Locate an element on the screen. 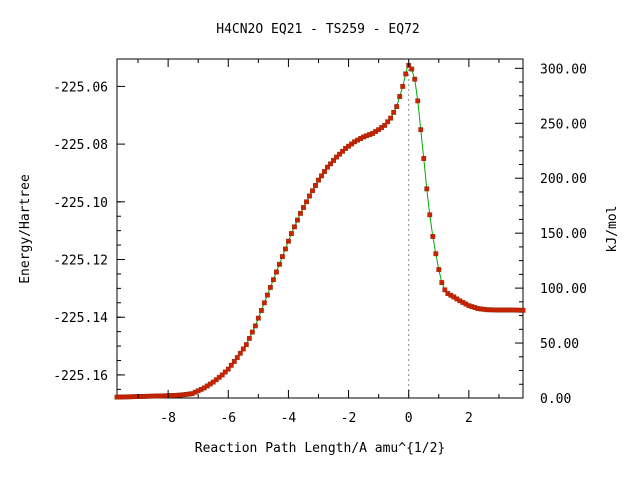 Image resolution: width=640 pixels, height=480 pixels. x-tick-label: -6 is located at coordinates (228, 418).